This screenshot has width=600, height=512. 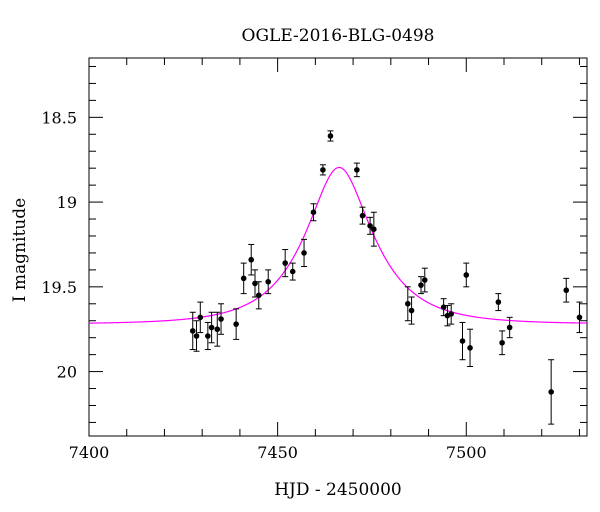 I want to click on x-tick-label: 7500, so click(x=466, y=452).